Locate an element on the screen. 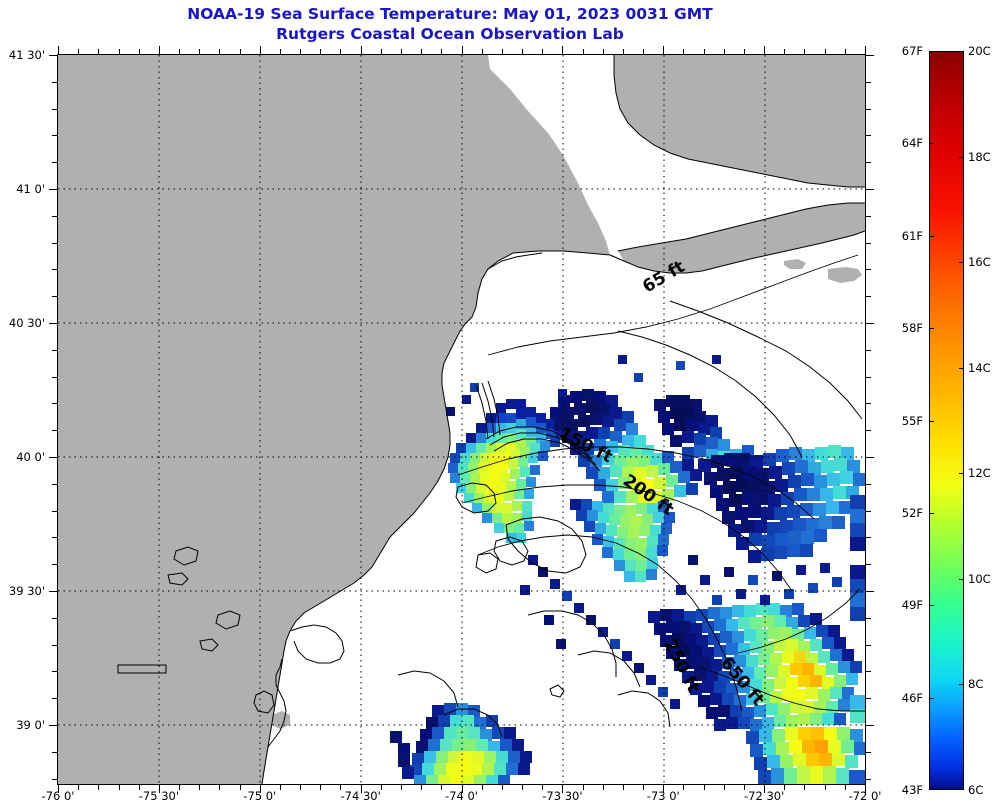 This screenshot has width=1000, height=809. x-axis-label-5: -73 30' is located at coordinates (562, 796).